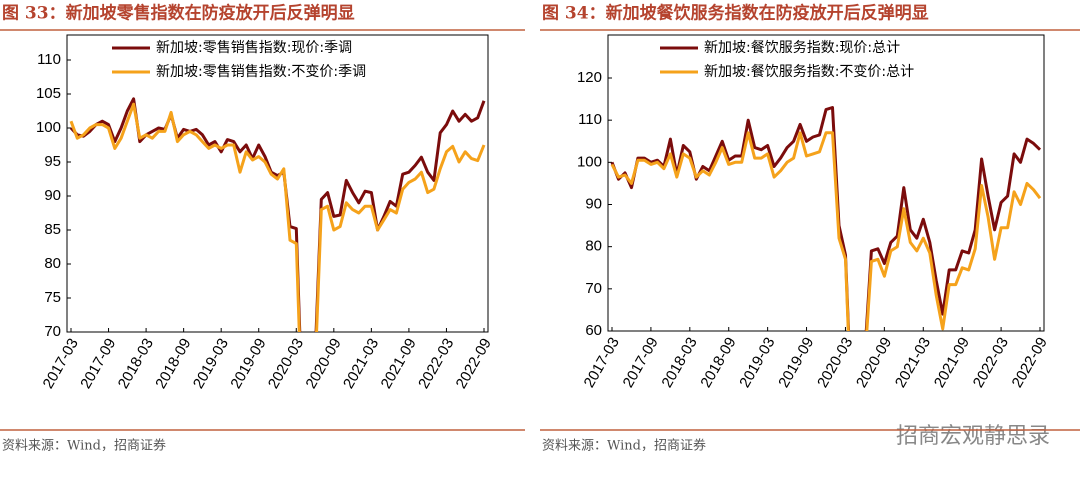 The width and height of the screenshot is (1080, 481). I want to click on legend-label: 新加坡:餐饮服务指数:现价:总计, so click(802, 48).